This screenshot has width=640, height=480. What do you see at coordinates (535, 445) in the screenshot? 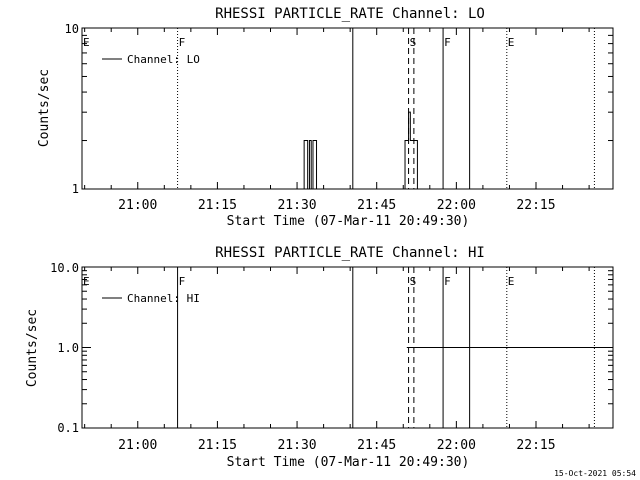
I see `x-tick-label-hi-2215: 22:15` at bounding box center [535, 445].